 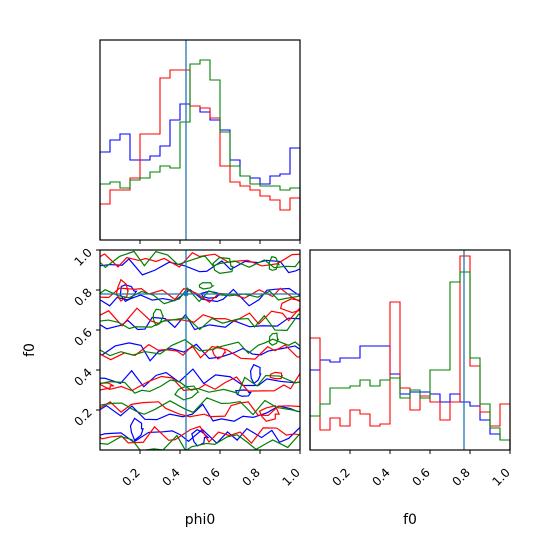 I want to click on contour-lines-group, so click(x=200, y=350).